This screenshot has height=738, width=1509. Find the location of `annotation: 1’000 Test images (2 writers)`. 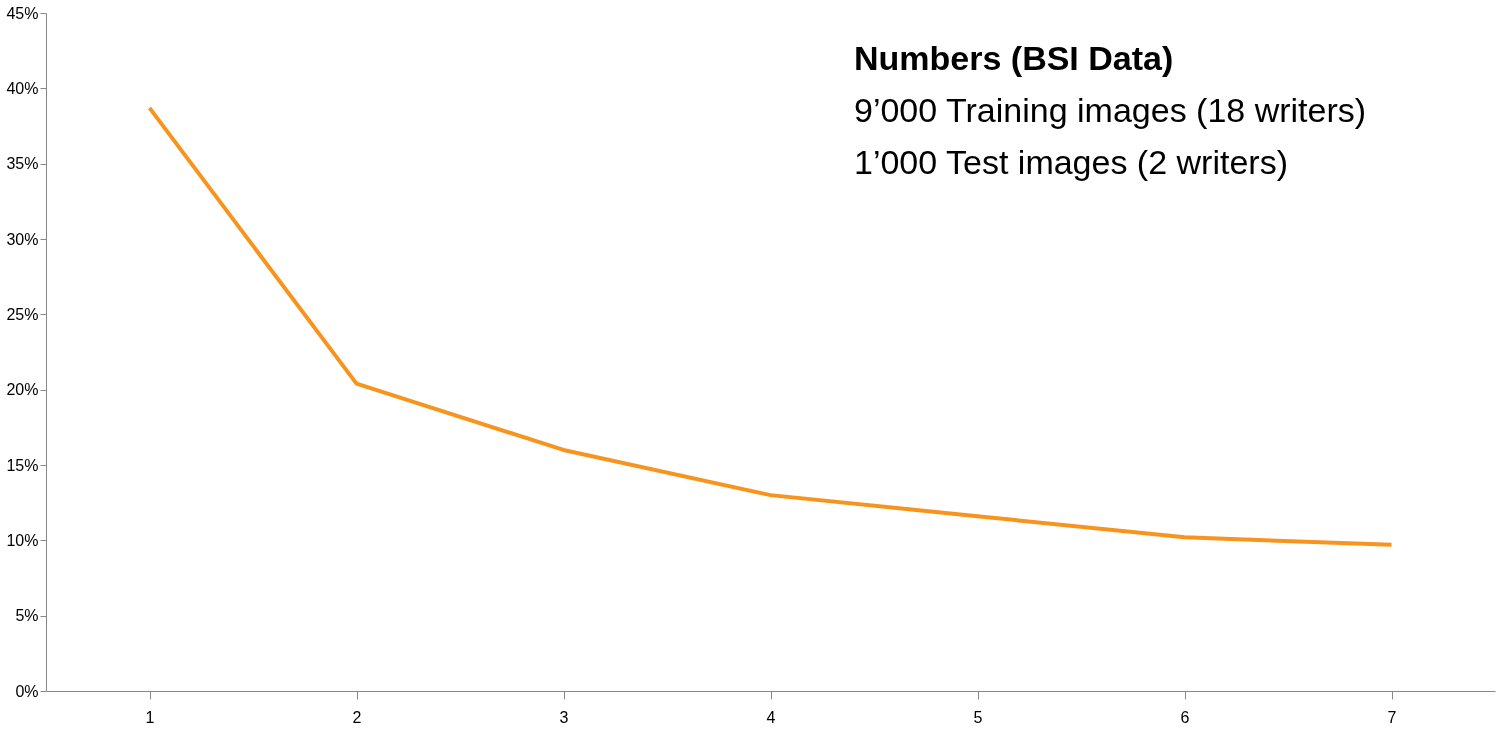

annotation: 1’000 Test images (2 writers) is located at coordinates (1071, 162).